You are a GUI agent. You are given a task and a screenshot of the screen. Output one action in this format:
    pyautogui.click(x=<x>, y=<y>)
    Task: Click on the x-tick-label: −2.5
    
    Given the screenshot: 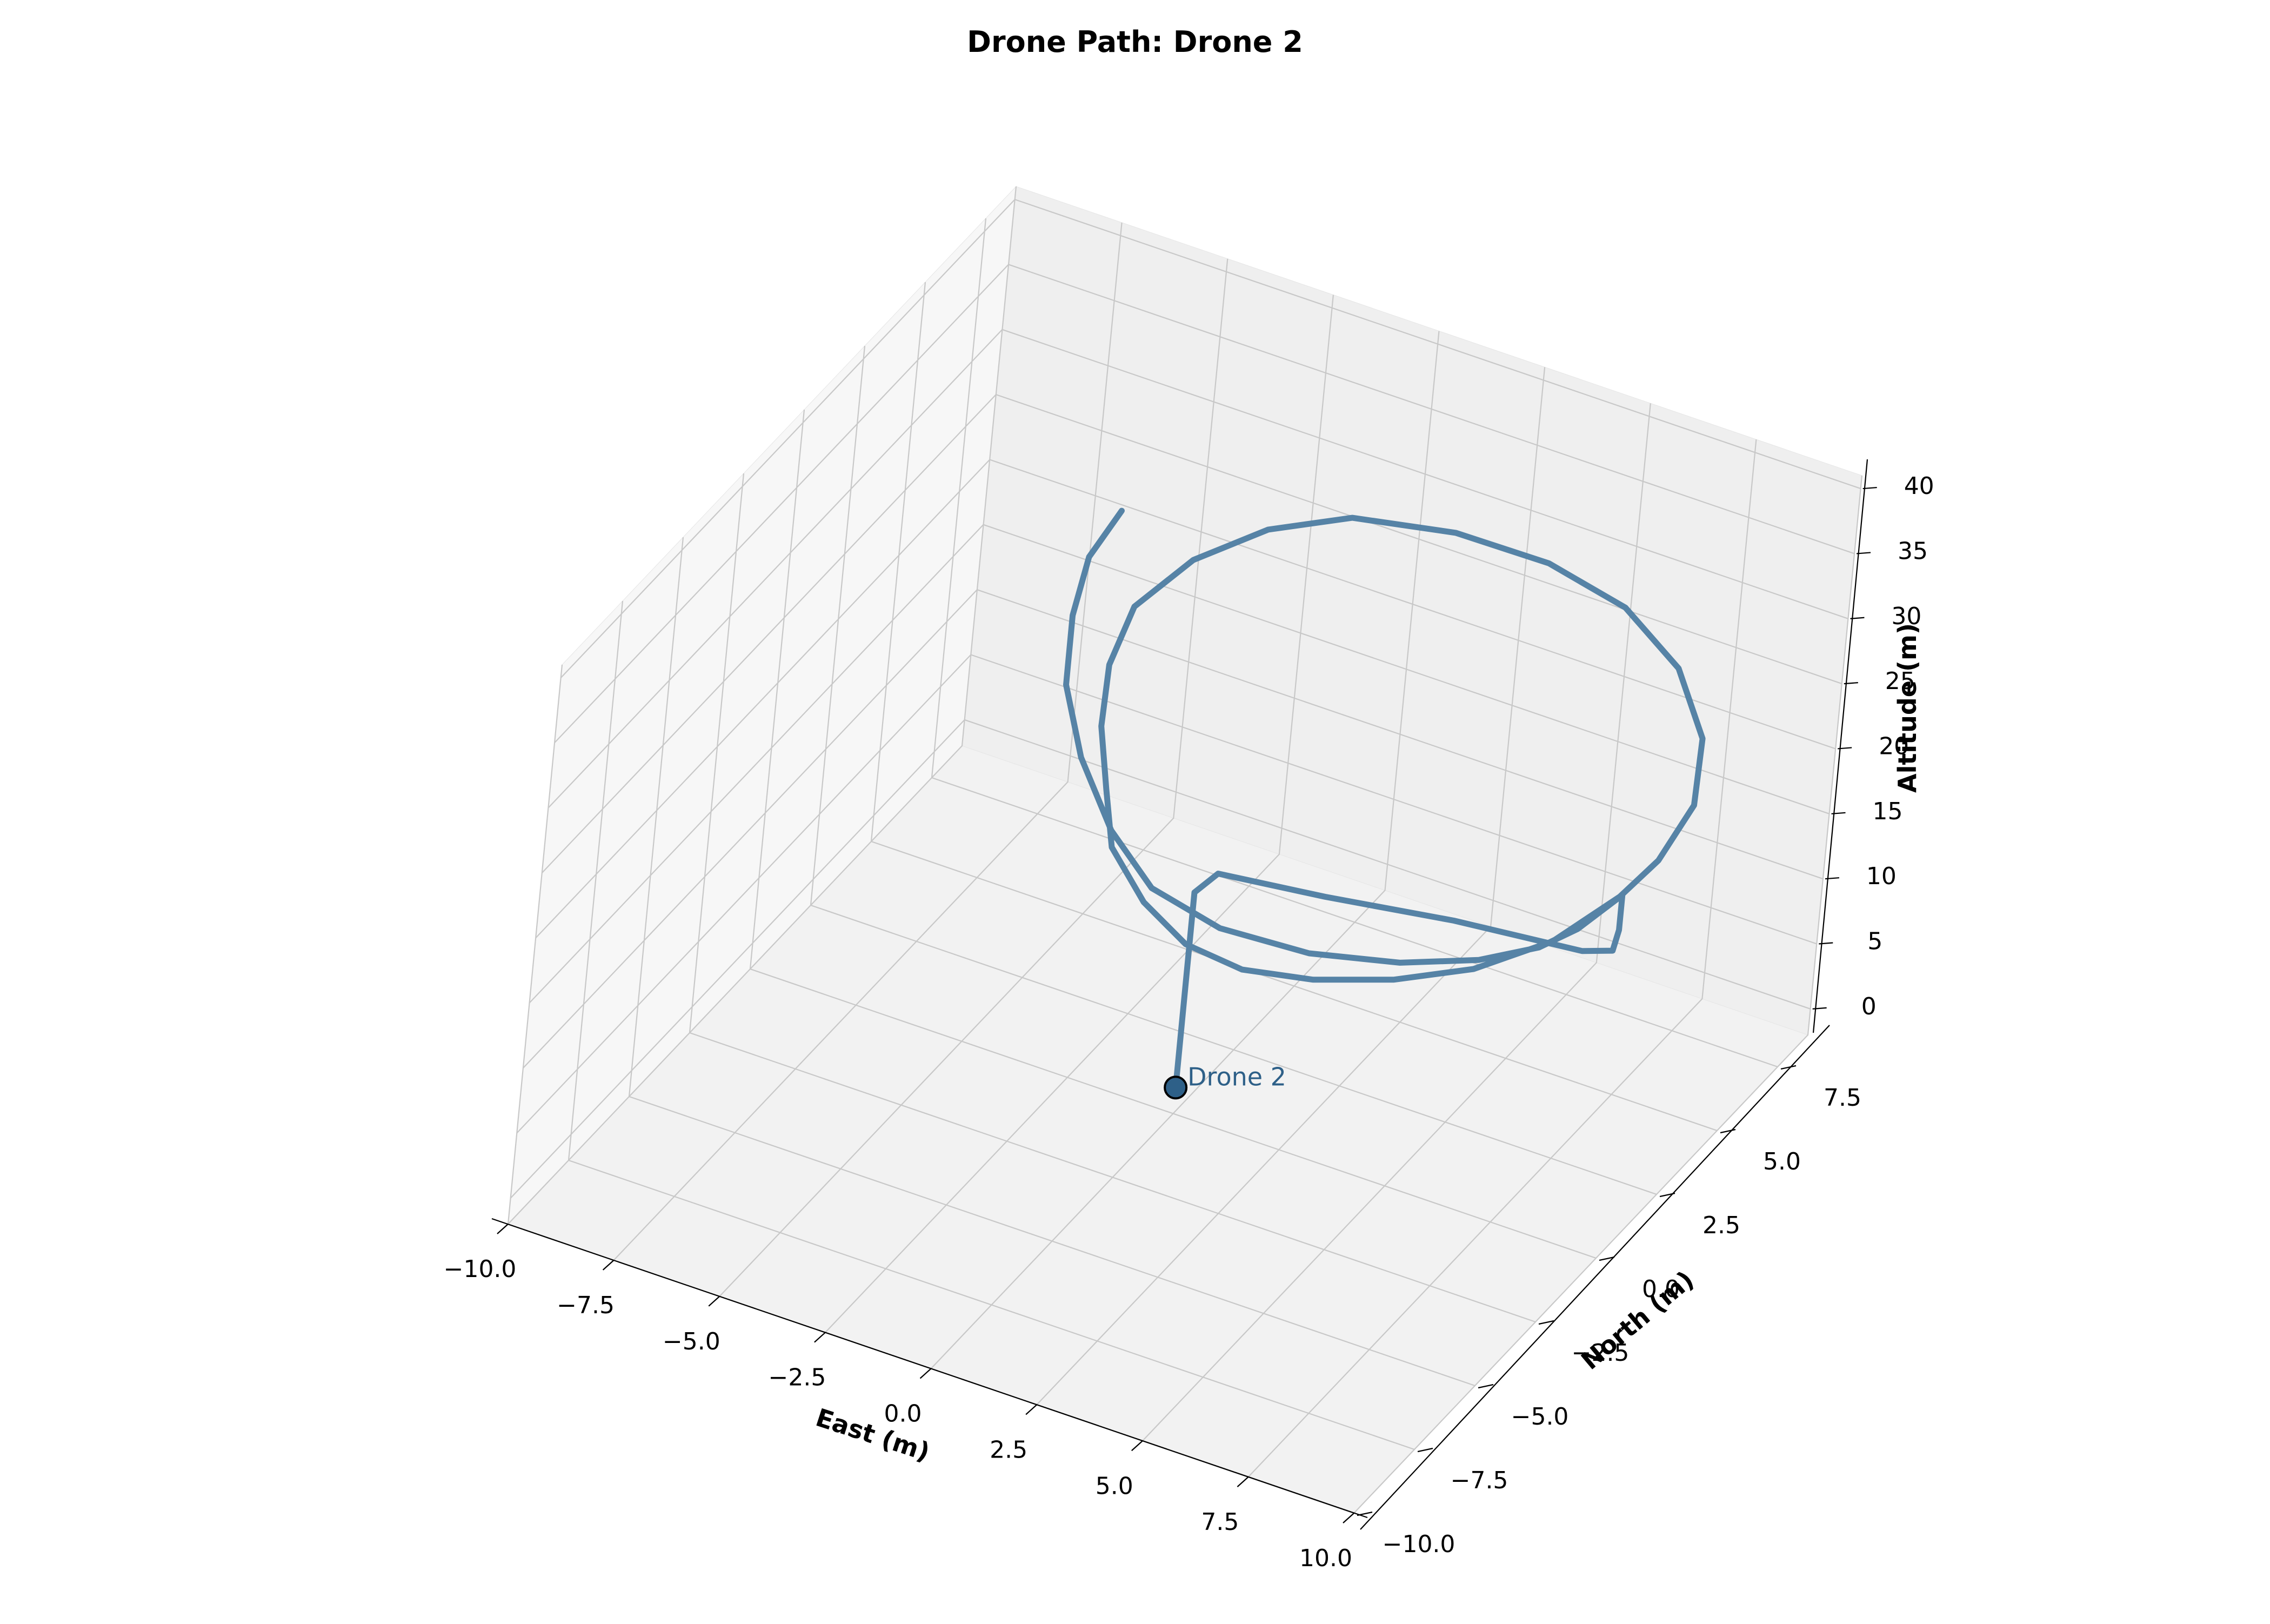 What is the action you would take?
    pyautogui.click(x=797, y=1378)
    